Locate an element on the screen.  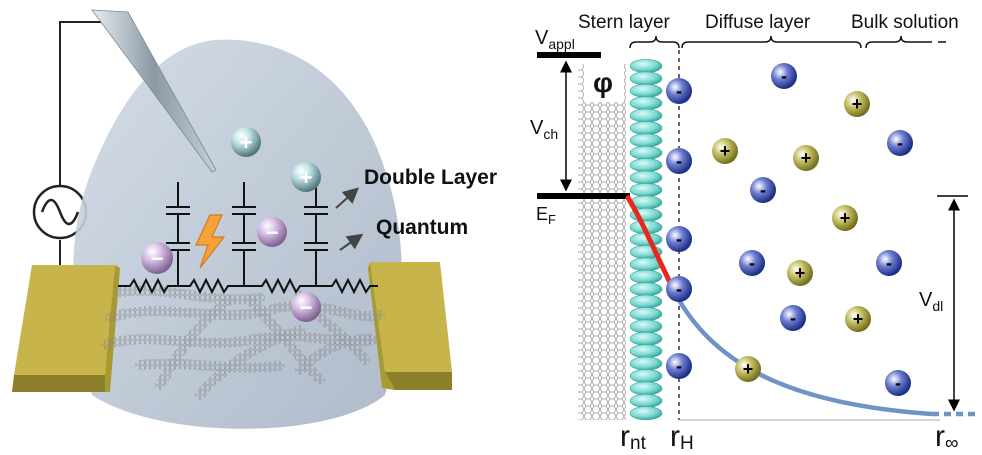
label-v-dl: Vdl is located at coordinates (931, 301).